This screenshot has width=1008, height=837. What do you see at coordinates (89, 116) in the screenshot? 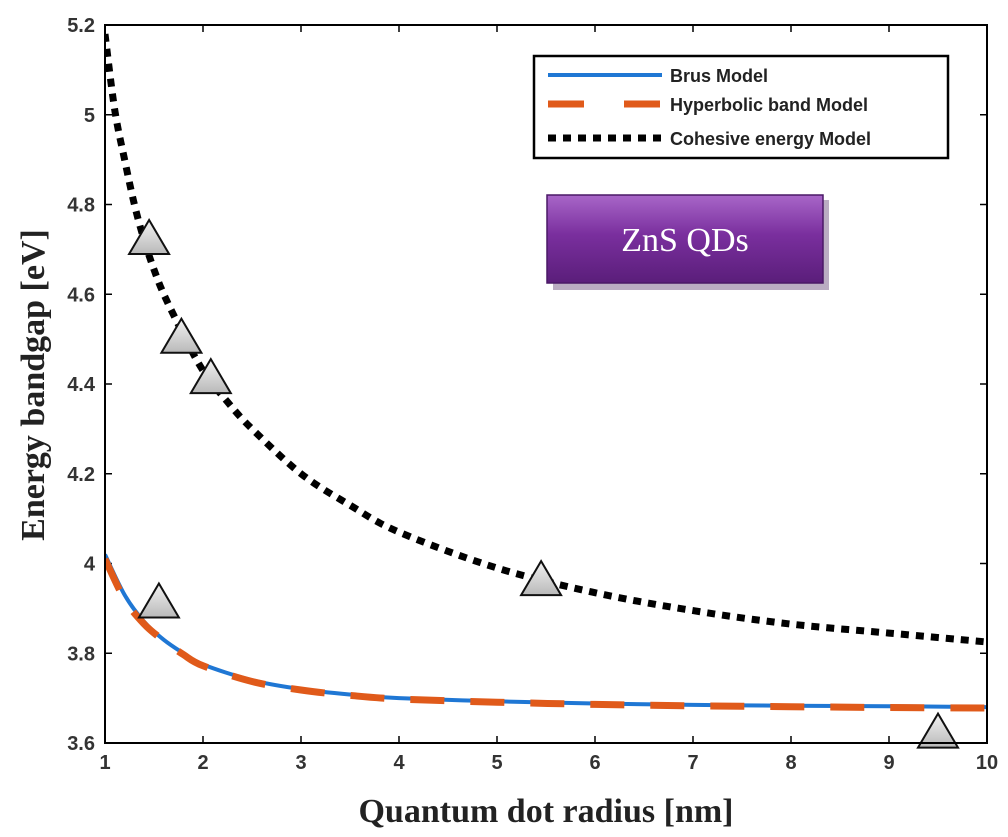
I see `y-tick-label: 5` at bounding box center [89, 116].